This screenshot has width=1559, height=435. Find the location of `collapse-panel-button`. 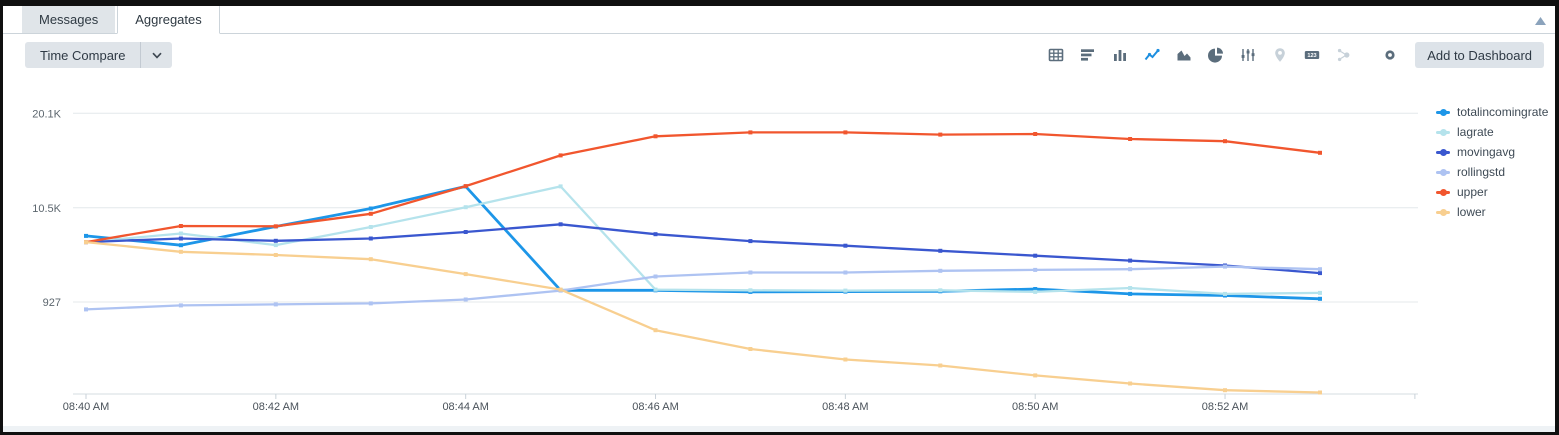

collapse-panel-button is located at coordinates (1540, 20).